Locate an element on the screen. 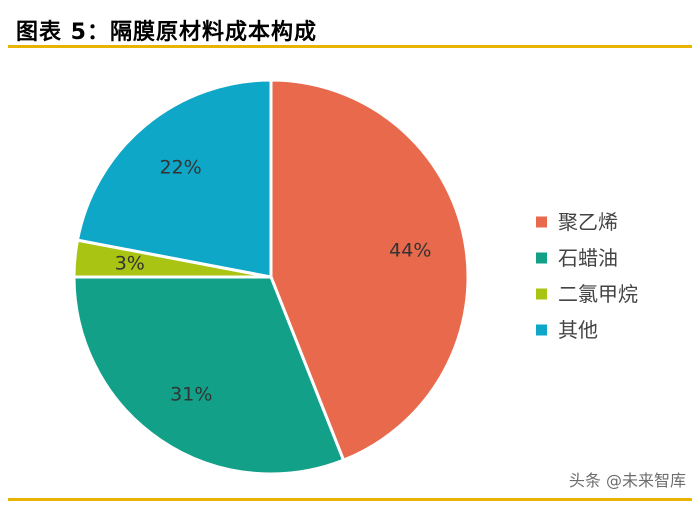 Image resolution: width=700 pixels, height=507 pixels. pie-data-label-1: 44% is located at coordinates (410, 250).